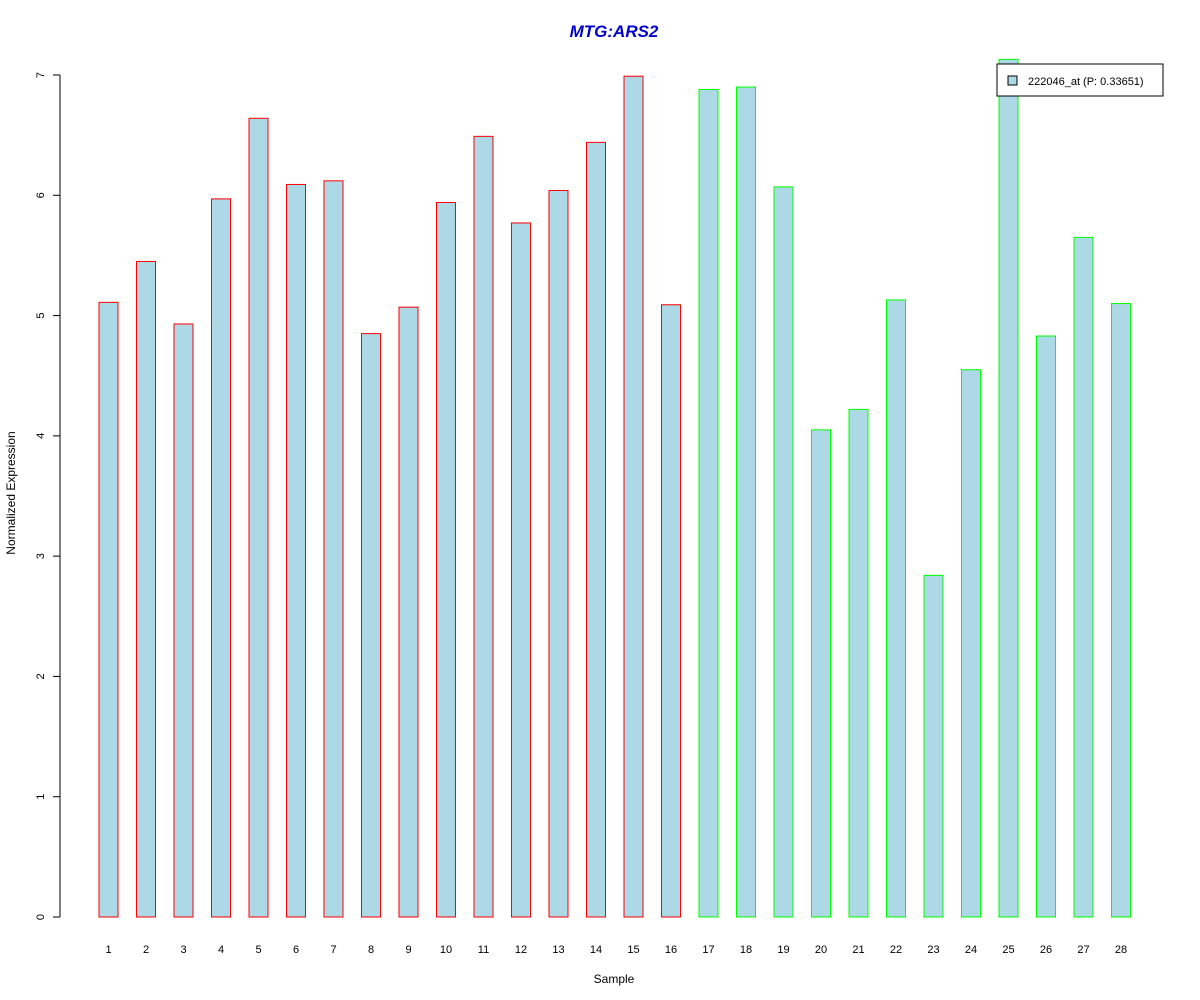  I want to click on x-tick-label: 14, so click(596, 950).